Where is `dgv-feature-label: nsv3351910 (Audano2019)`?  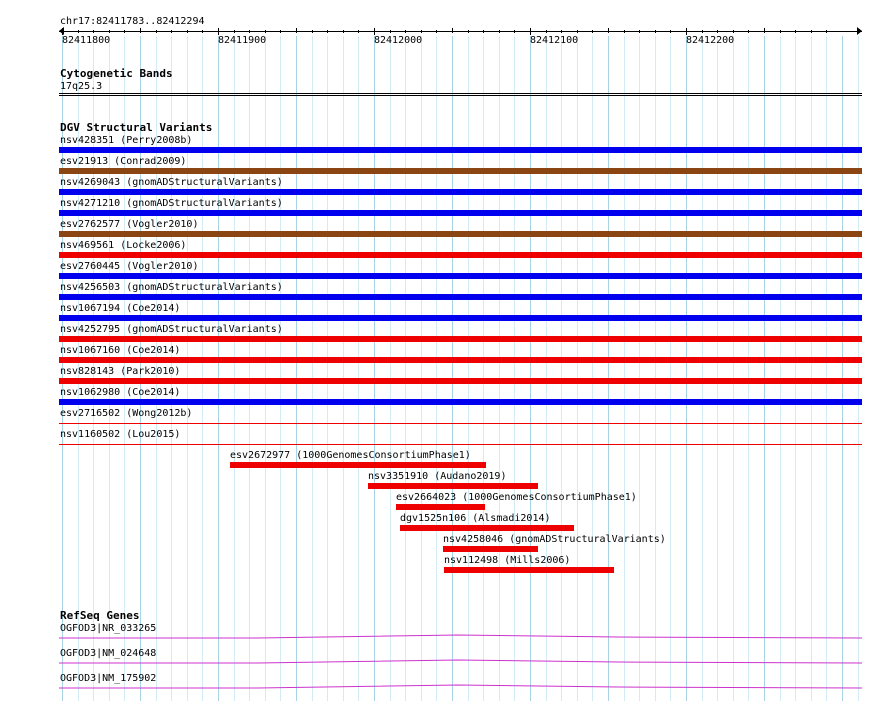
dgv-feature-label: nsv3351910 (Audano2019) is located at coordinates (437, 476).